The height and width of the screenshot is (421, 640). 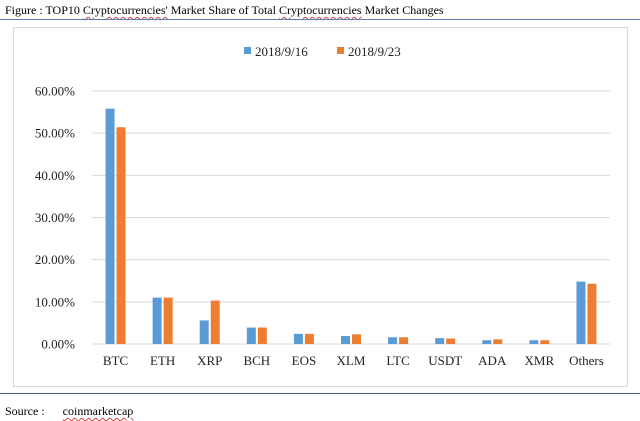 I want to click on figure-title-middle: Market Share of Total, so click(x=223, y=10).